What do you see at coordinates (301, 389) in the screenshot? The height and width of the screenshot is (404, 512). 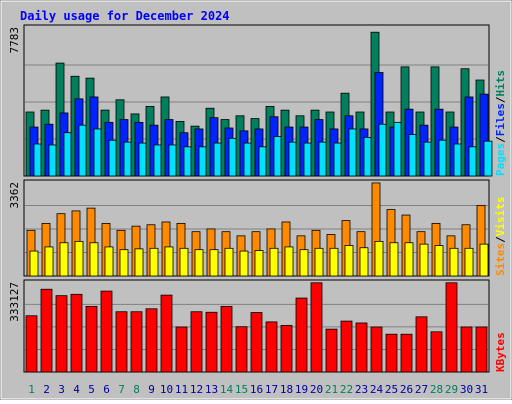 I see `x-tick-label-19: 19` at bounding box center [301, 389].